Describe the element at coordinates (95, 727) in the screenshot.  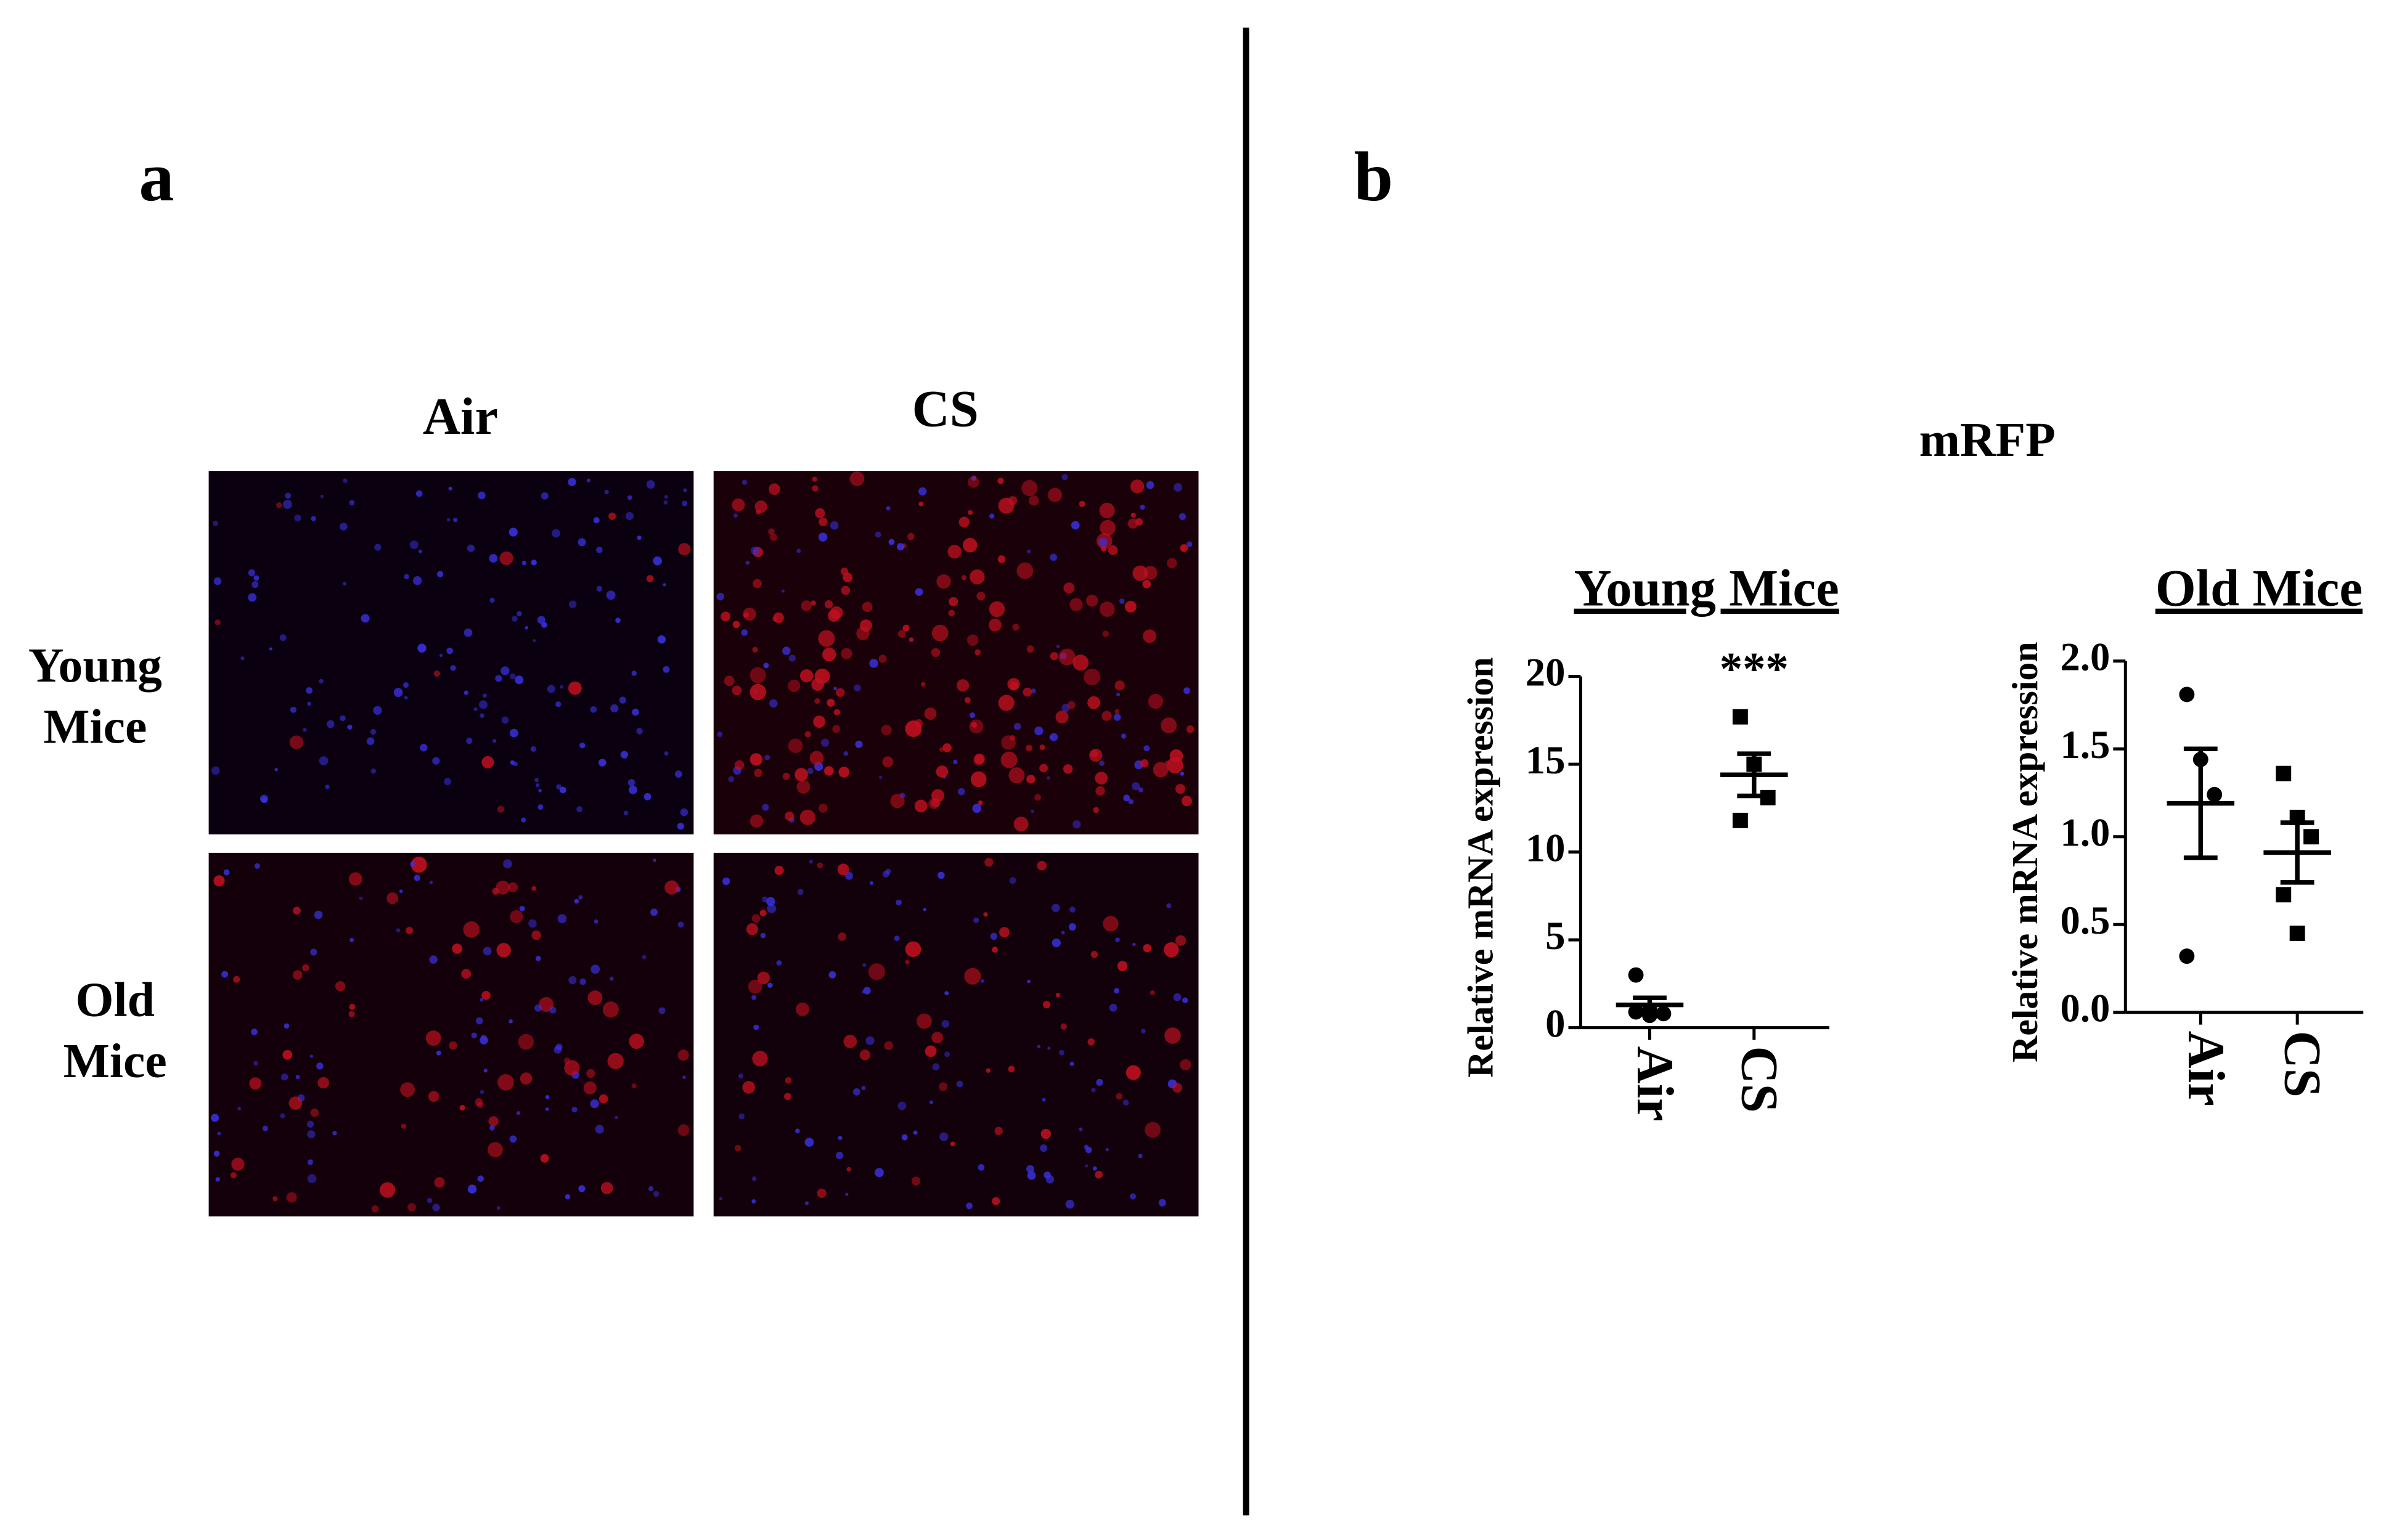
I see `row-label: Mice` at that location.